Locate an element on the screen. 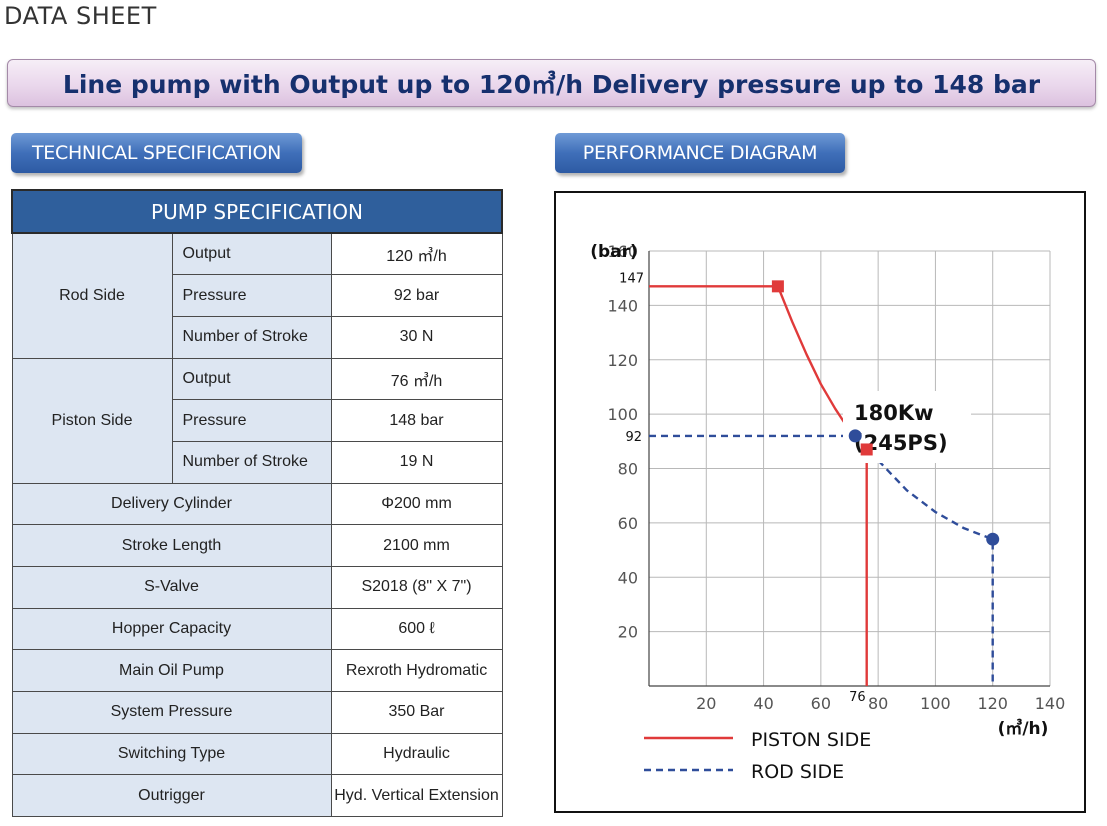 The image size is (1107, 826). table-row: Switching Type Hydraulic is located at coordinates (257, 754).